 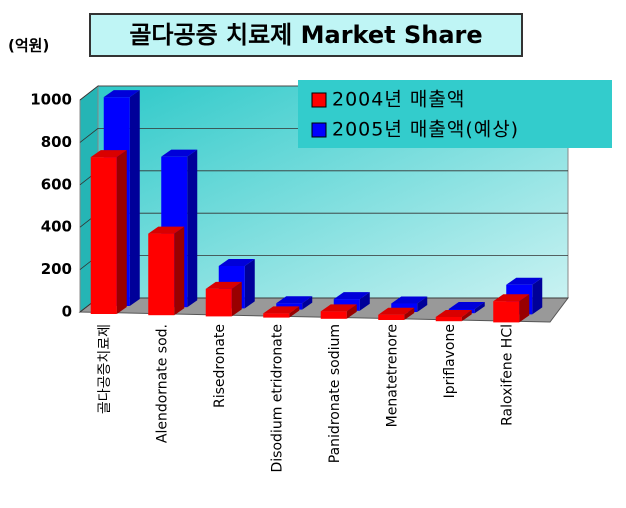 What do you see at coordinates (335, 393) in the screenshot?
I see `x-tick-label: Panidronate sodium` at bounding box center [335, 393].